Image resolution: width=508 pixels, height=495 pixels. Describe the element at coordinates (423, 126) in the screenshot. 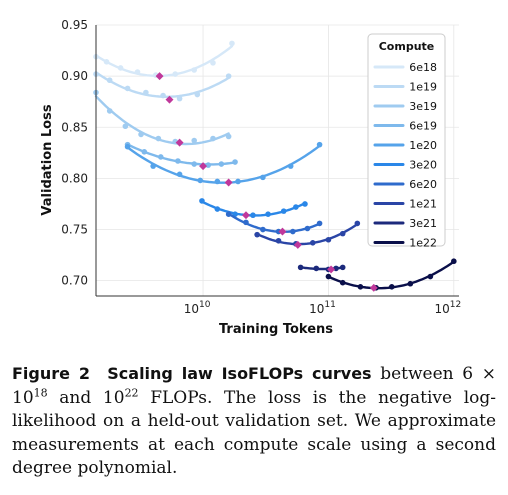

I see `legend-label-6e19: 6e19` at that location.